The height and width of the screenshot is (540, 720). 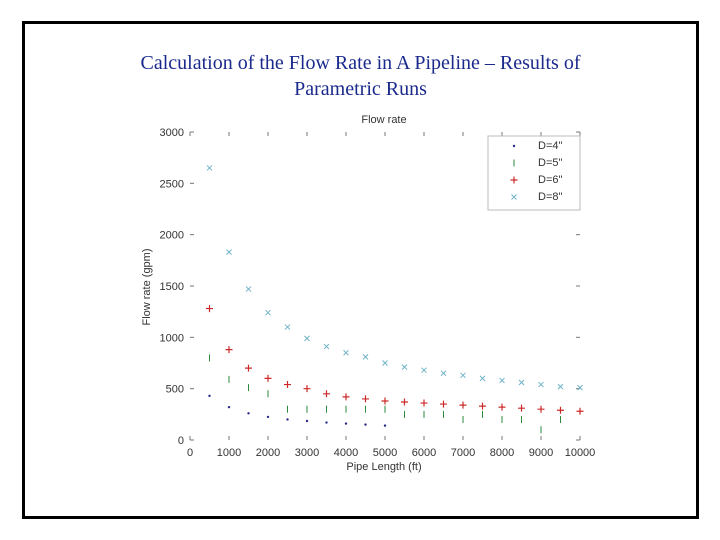 I want to click on y-tick-label: 0, so click(x=181, y=441).